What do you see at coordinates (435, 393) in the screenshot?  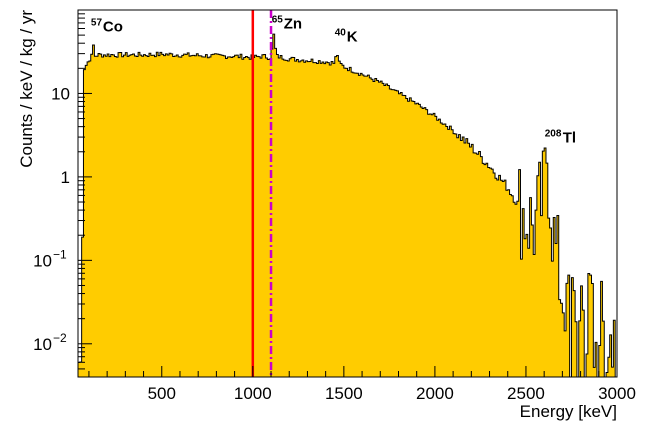 I see `x-tick-label: 2000` at bounding box center [435, 393].